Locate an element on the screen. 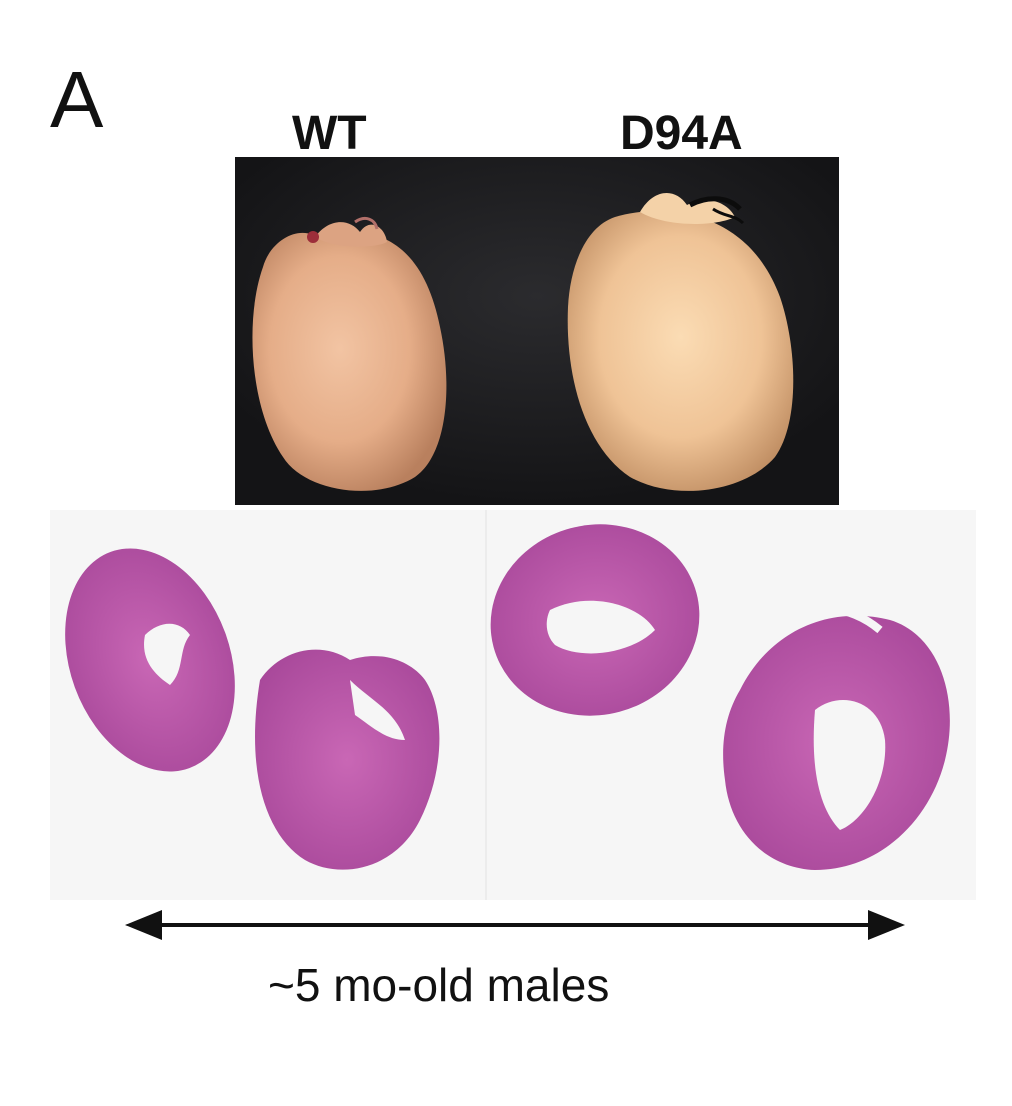 This screenshot has height=1106, width=1012. d94a-whole-heart is located at coordinates (680, 341).